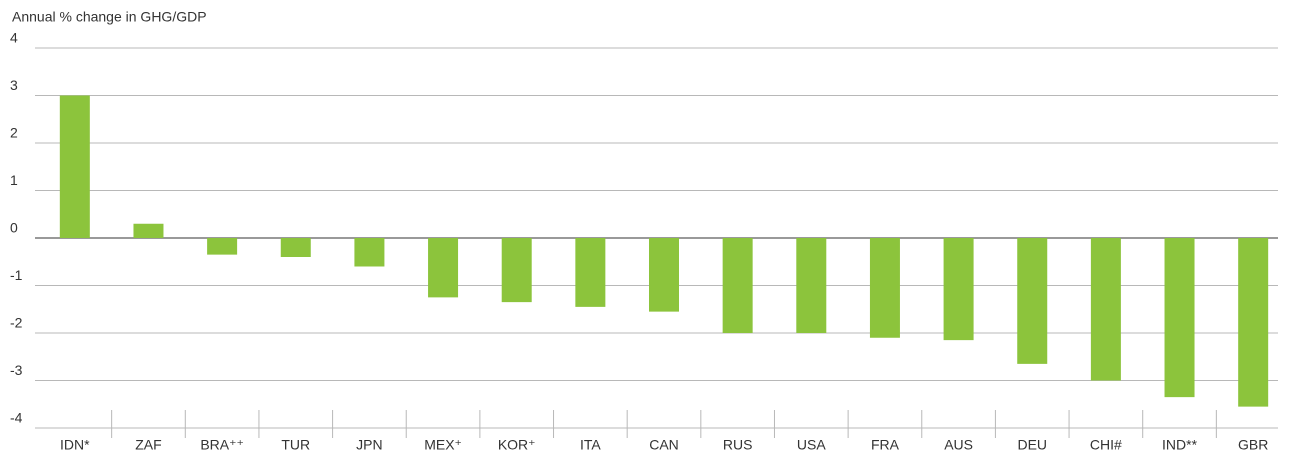  What do you see at coordinates (16, 275) in the screenshot?
I see `y-tick-label: -1` at bounding box center [16, 275].